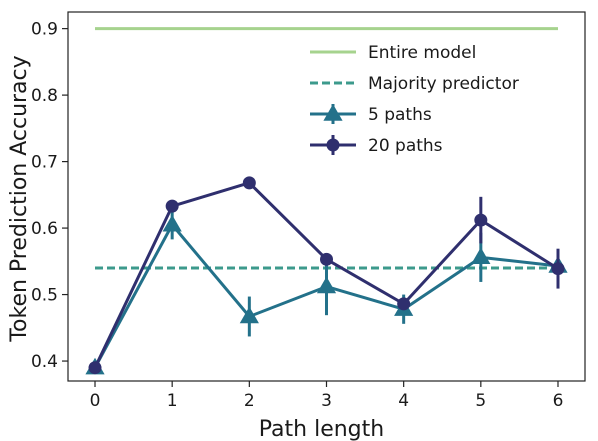  Describe the element at coordinates (403, 401) in the screenshot. I see `x-tick-label: 4` at that location.